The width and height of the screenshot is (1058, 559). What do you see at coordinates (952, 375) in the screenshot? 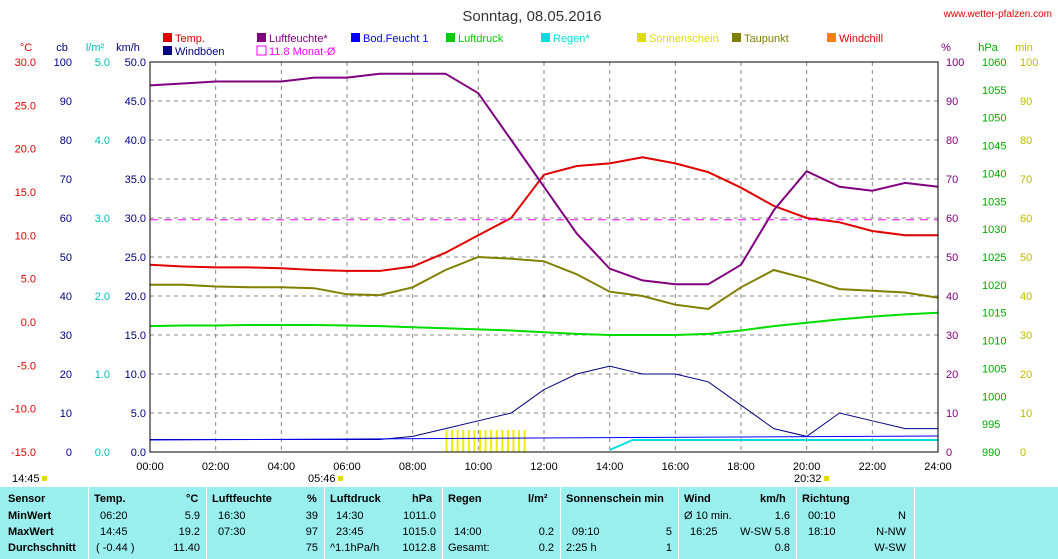
I see `tick-hum: 20` at bounding box center [952, 375].